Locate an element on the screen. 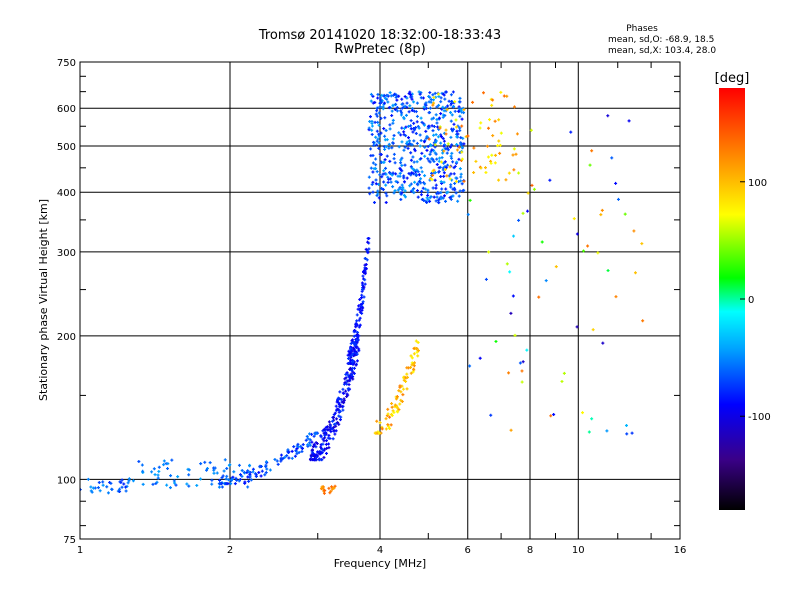  y-tick-label: 300 is located at coordinates (66, 253).